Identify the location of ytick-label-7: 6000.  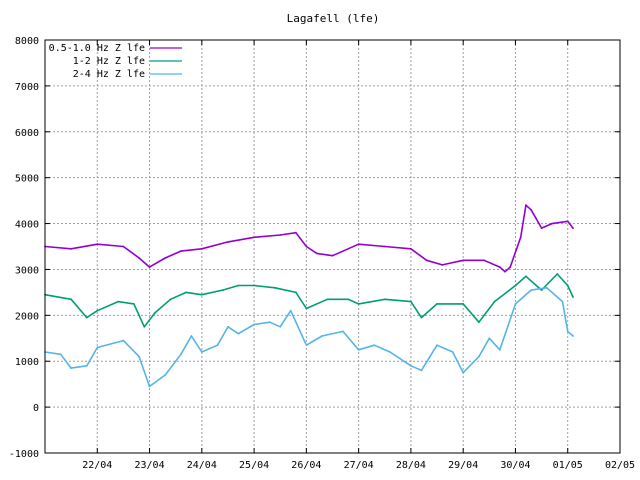
(27, 133).